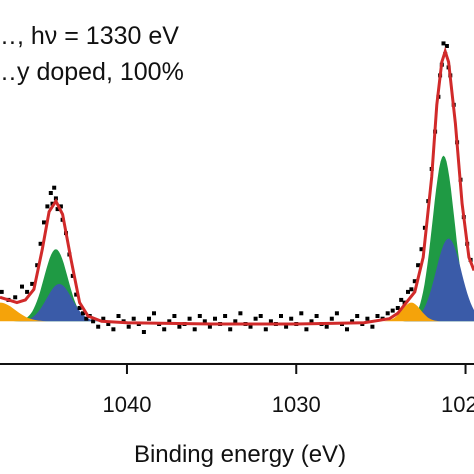 The width and height of the screenshot is (474, 474). Describe the element at coordinates (240, 454) in the screenshot. I see `x-axis-title: Binding energy (eV)` at that location.